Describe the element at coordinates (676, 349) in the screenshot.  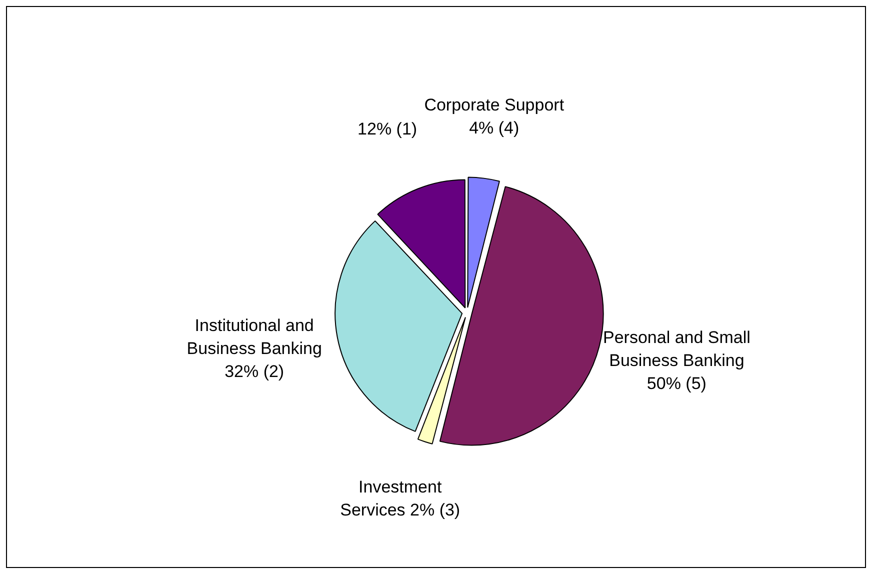
I see `slice-label: Personal and Small Business Banking` at that location.